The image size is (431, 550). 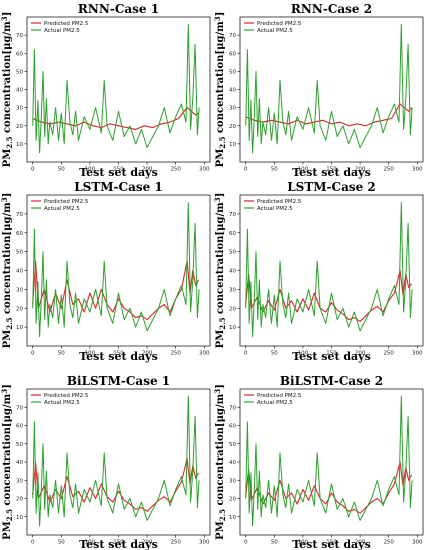 I want to click on chart-title: LSTM-Case 2, so click(x=331, y=187).